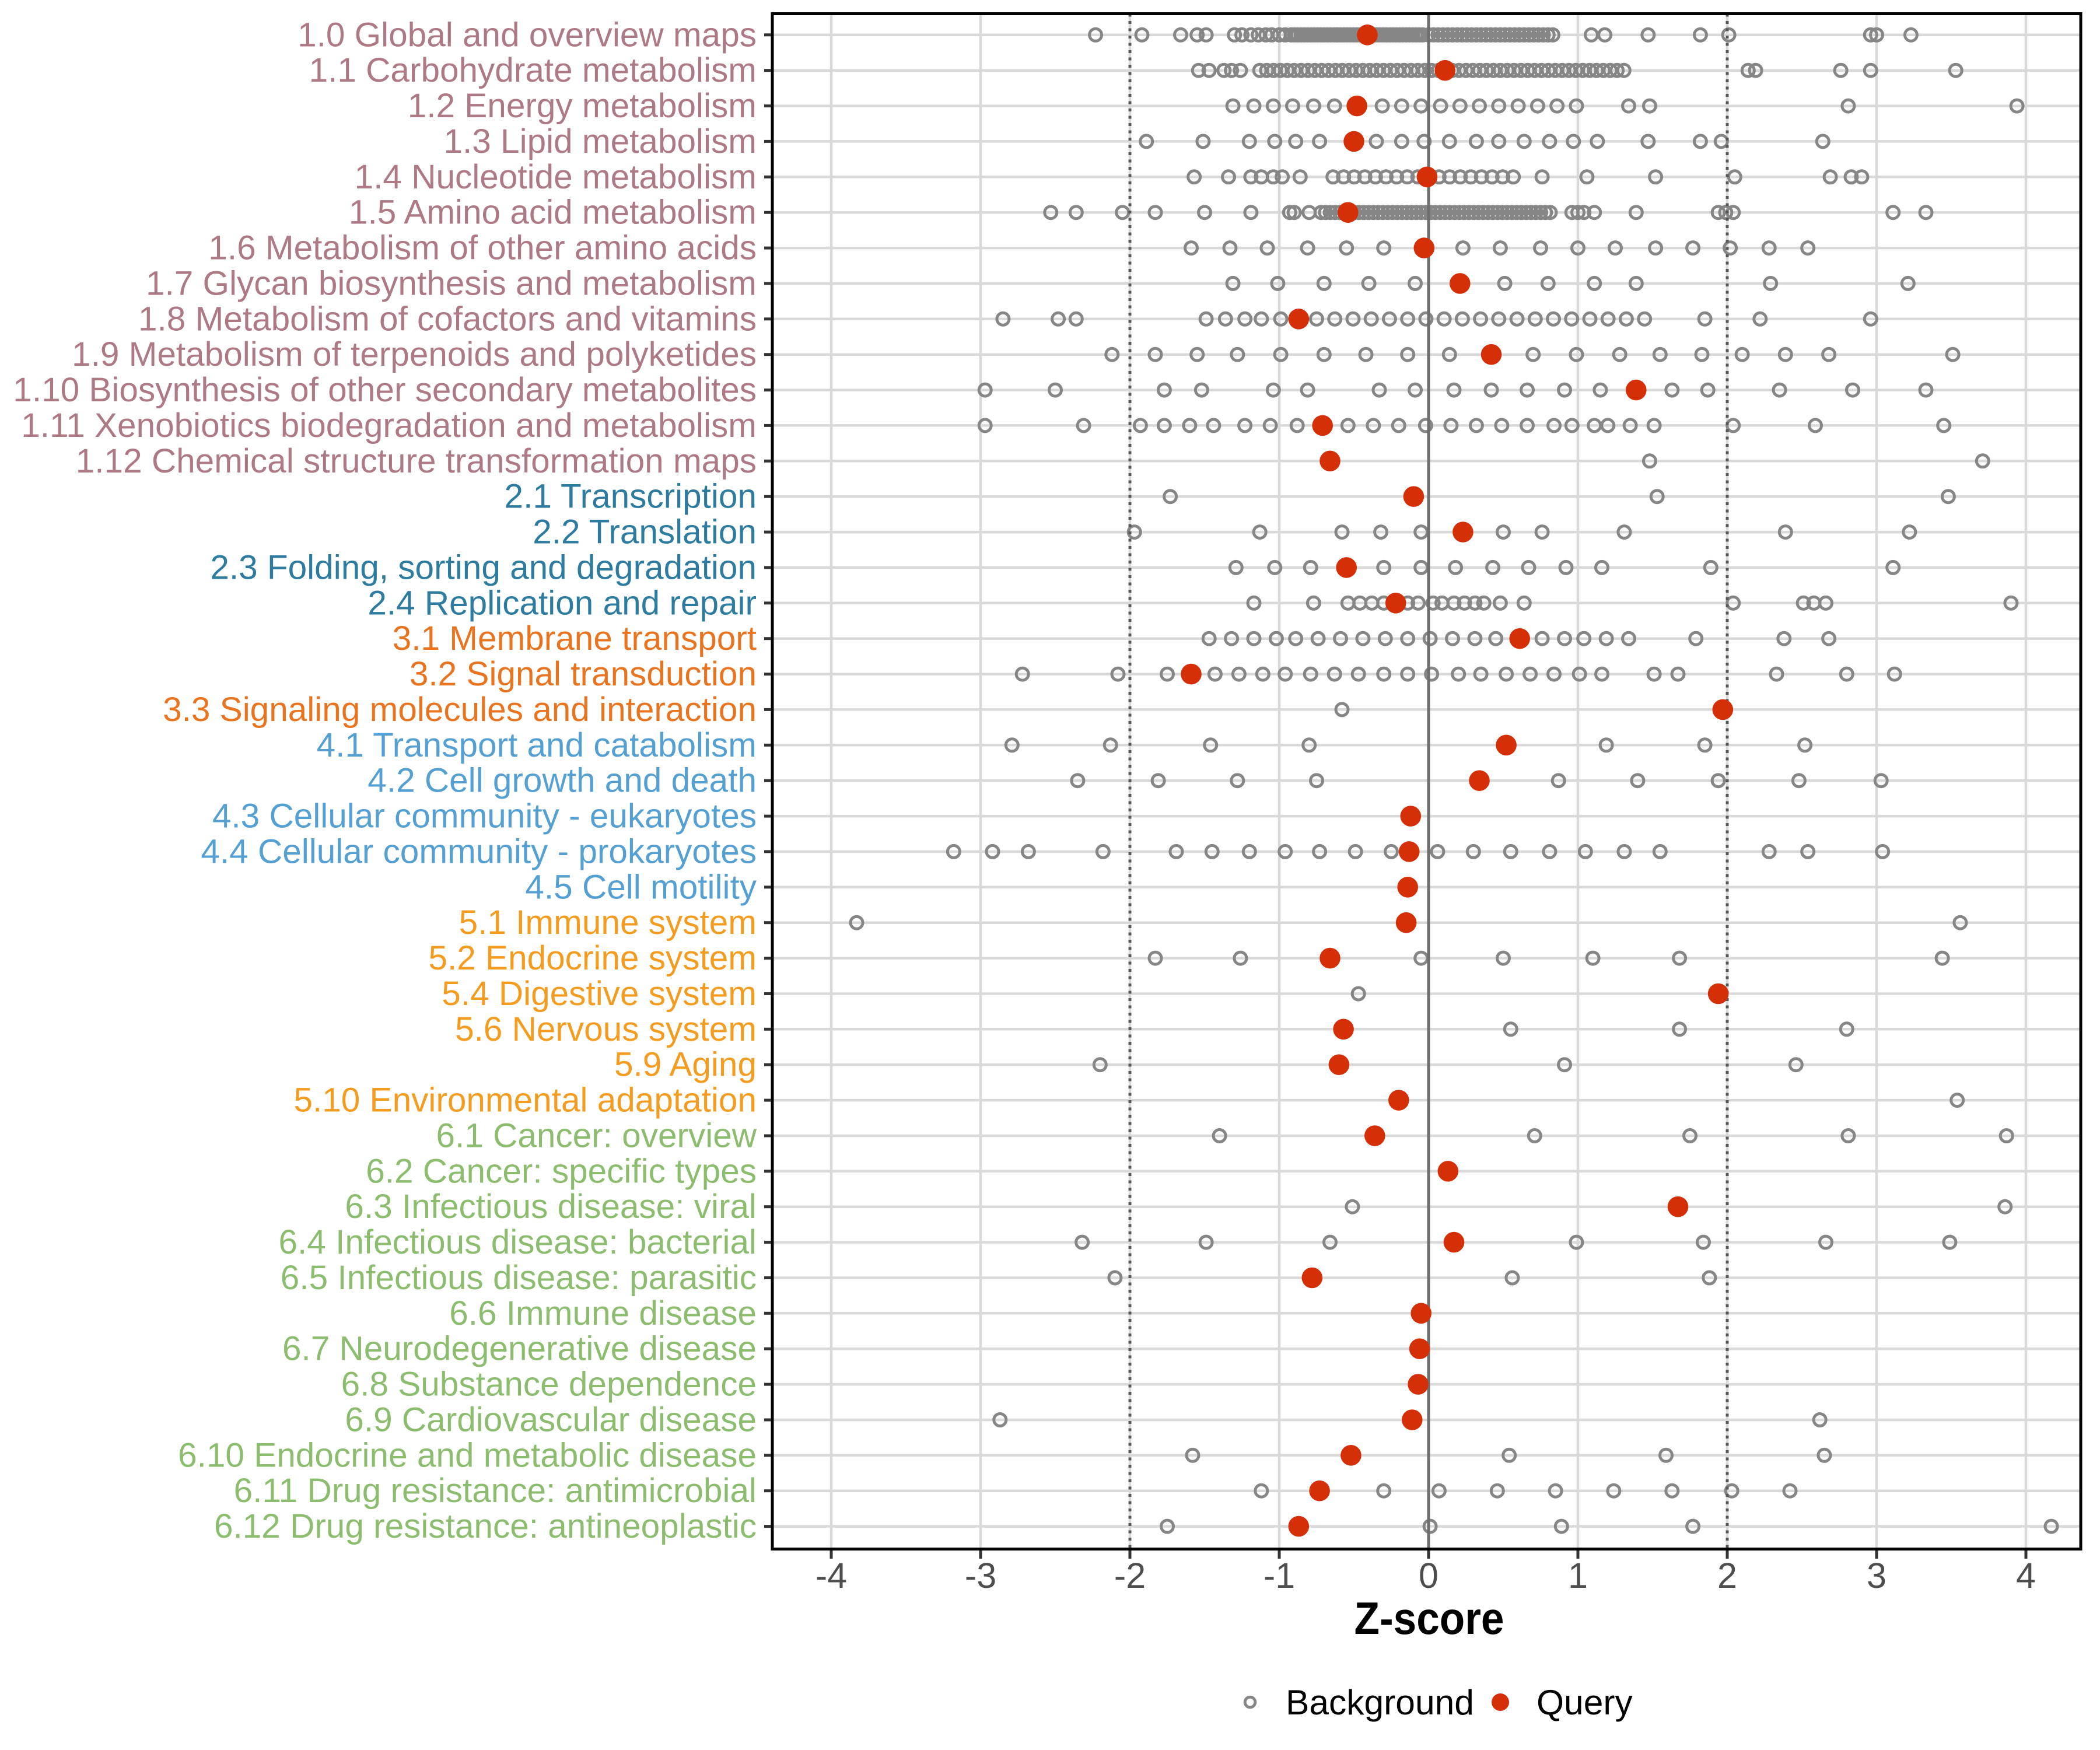 The image size is (2100, 1750). I want to click on svg-text: 2.2 Translation, so click(645, 532).